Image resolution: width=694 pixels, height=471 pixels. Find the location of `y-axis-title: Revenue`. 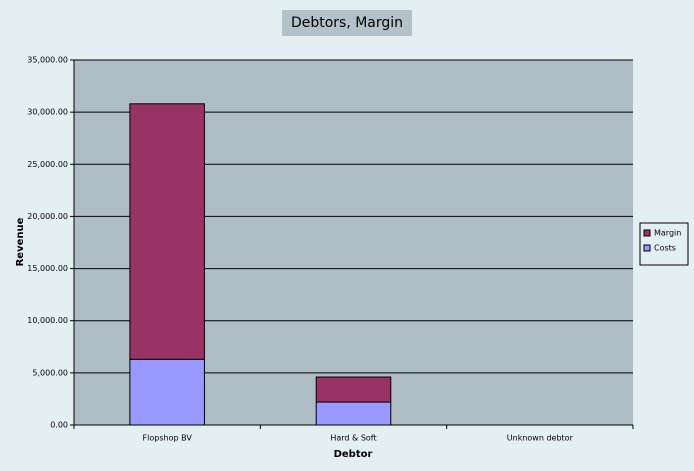

y-axis-title: Revenue is located at coordinates (20, 241).